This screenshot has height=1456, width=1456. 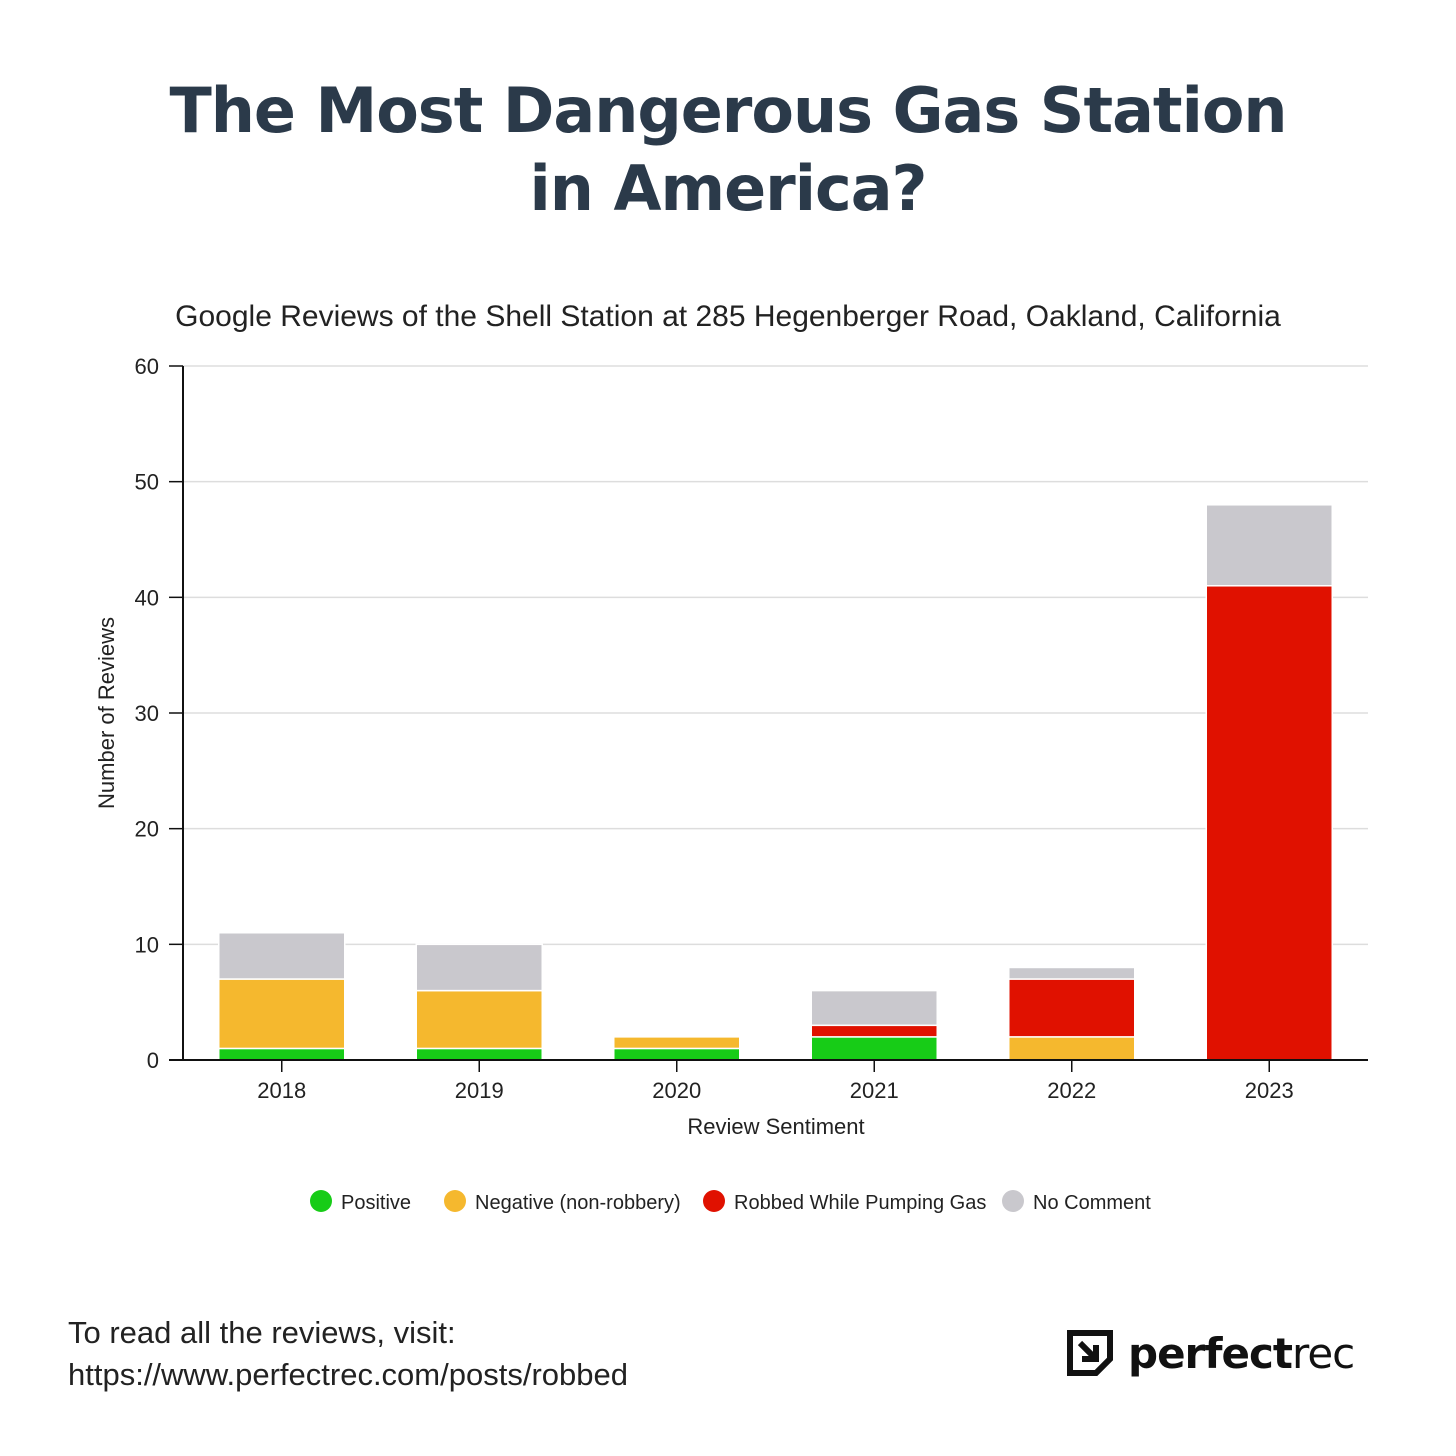 I want to click on x-tick-label: 2020, so click(x=676, y=1090).